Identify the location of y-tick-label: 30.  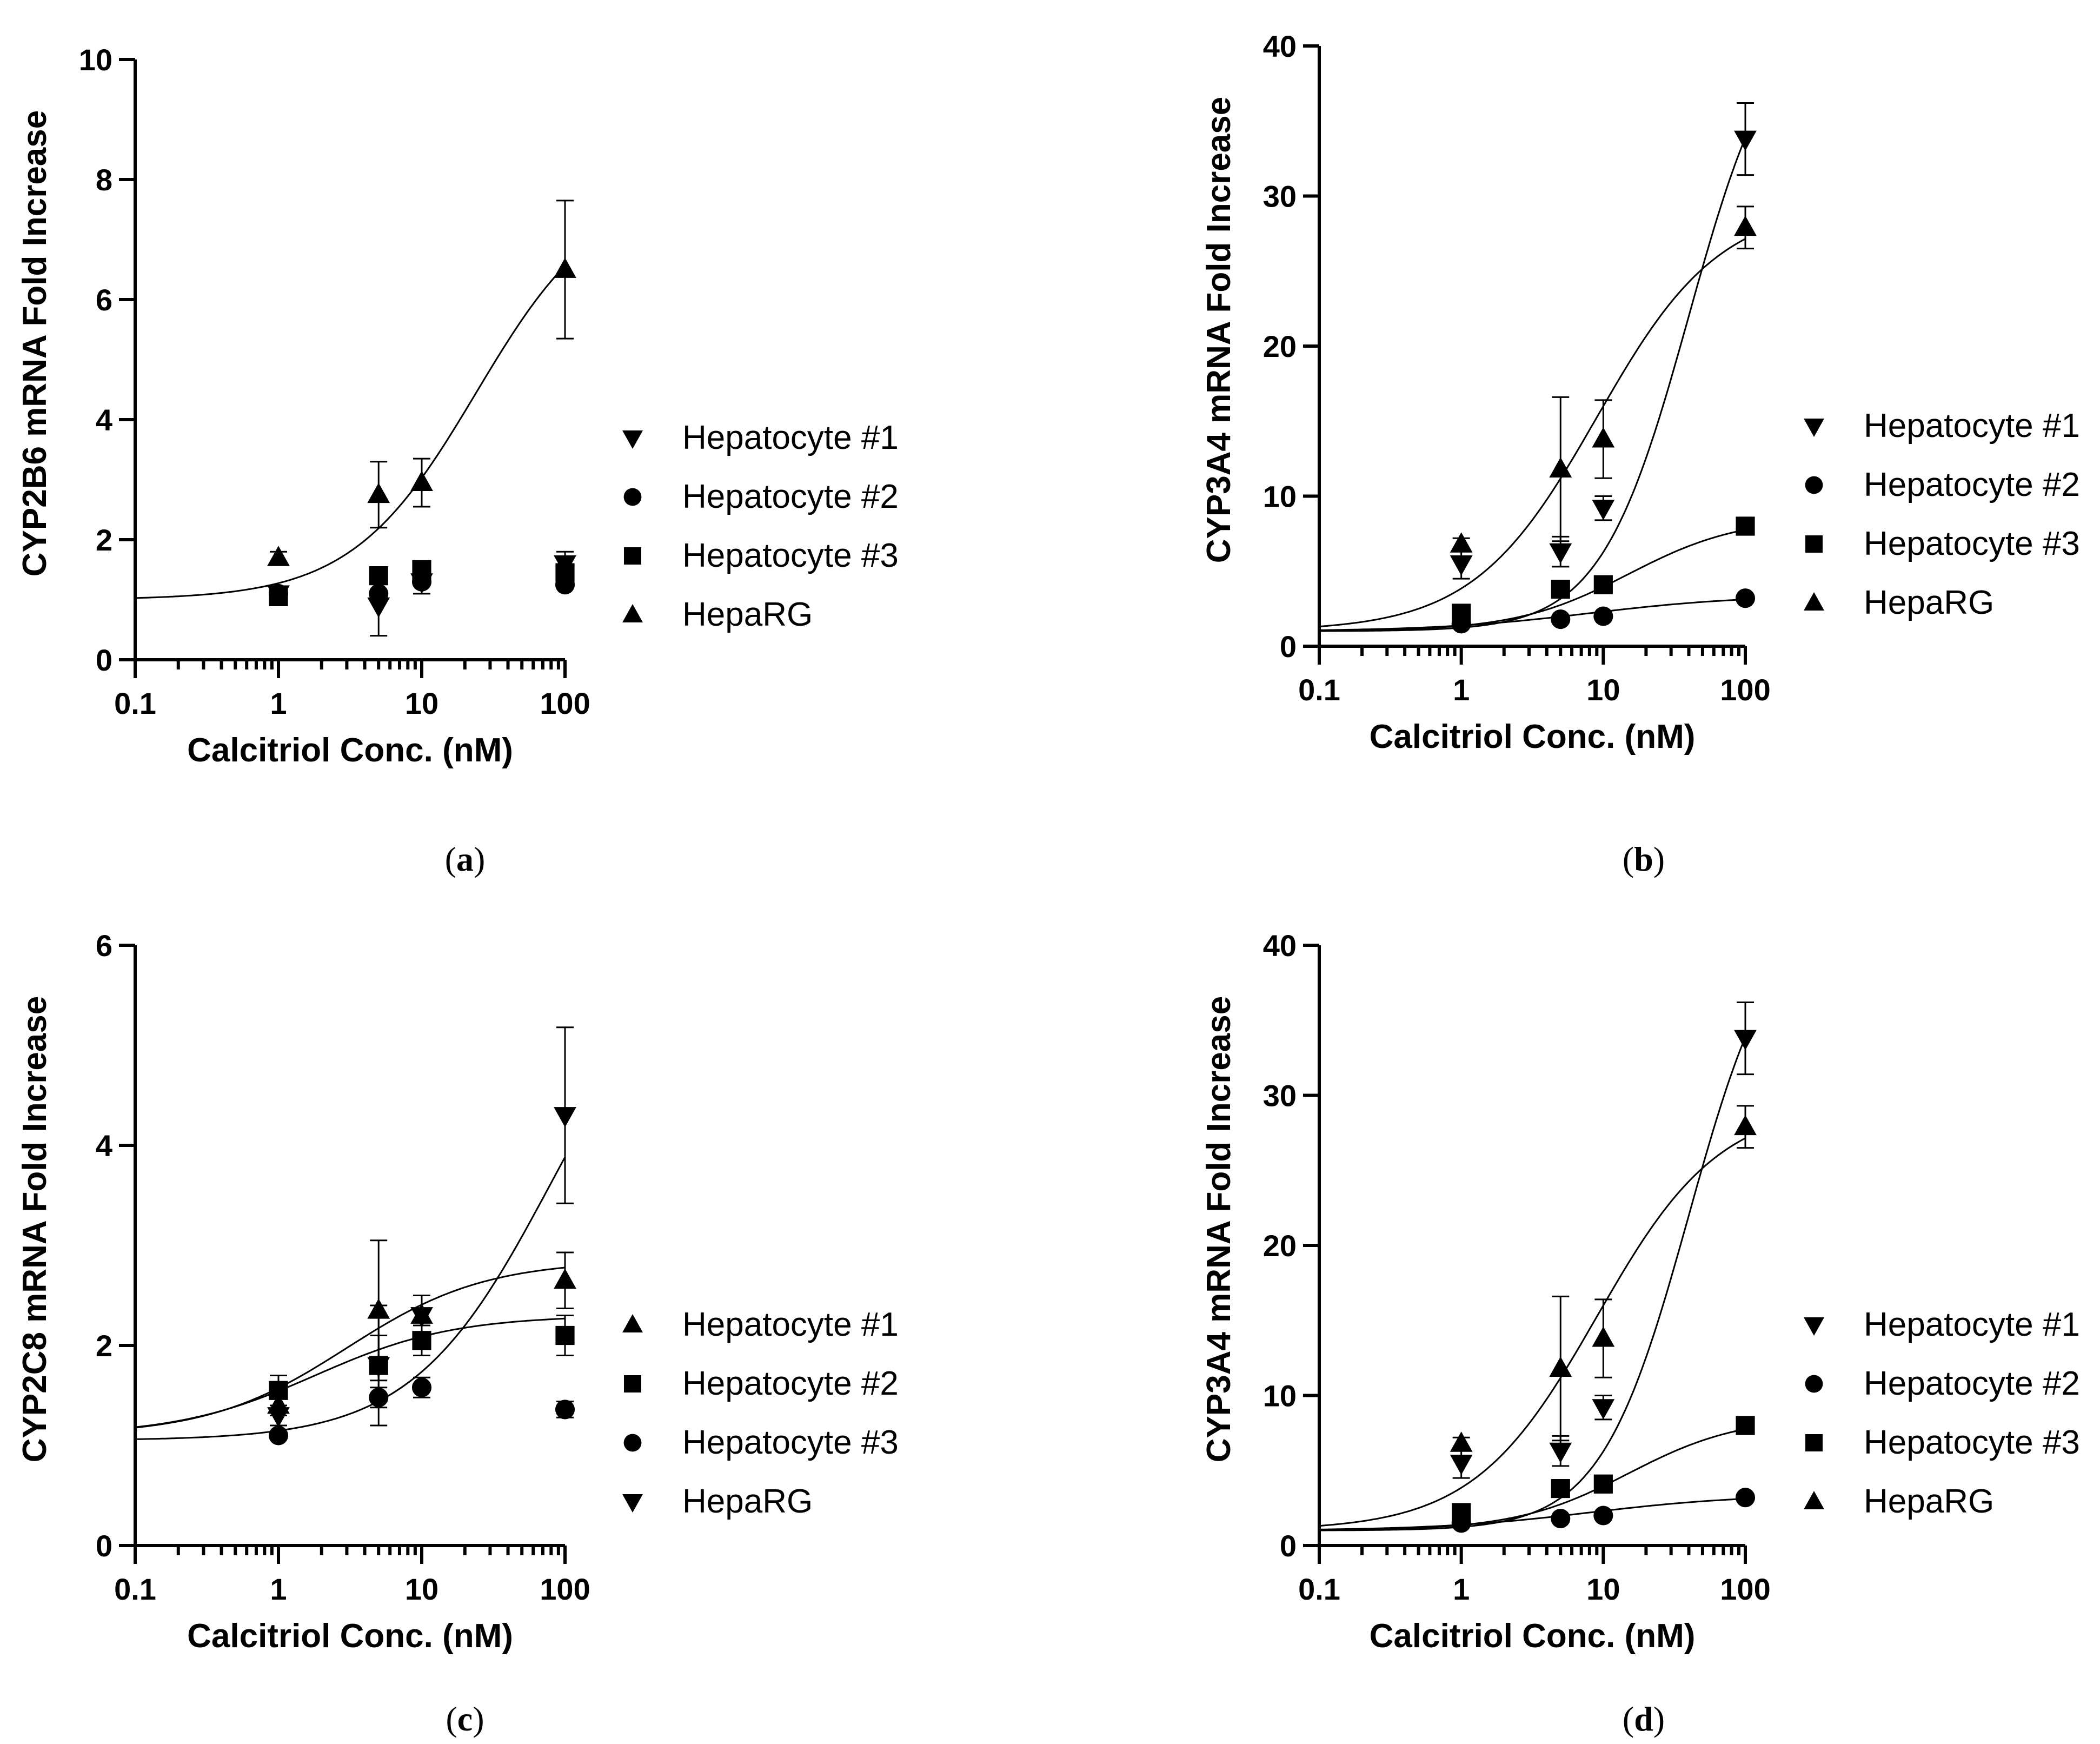
(1280, 1096).